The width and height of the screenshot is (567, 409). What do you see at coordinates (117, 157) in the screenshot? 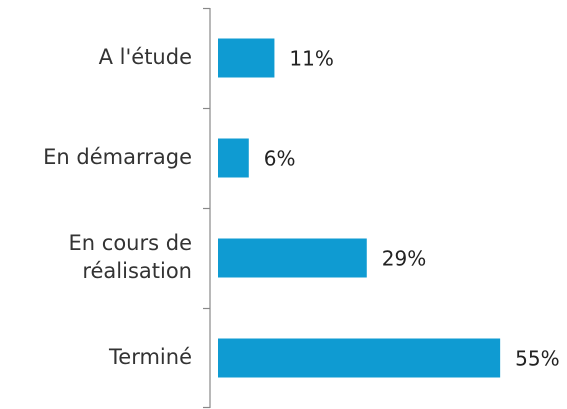
I see `category-label: En démarrage` at bounding box center [117, 157].